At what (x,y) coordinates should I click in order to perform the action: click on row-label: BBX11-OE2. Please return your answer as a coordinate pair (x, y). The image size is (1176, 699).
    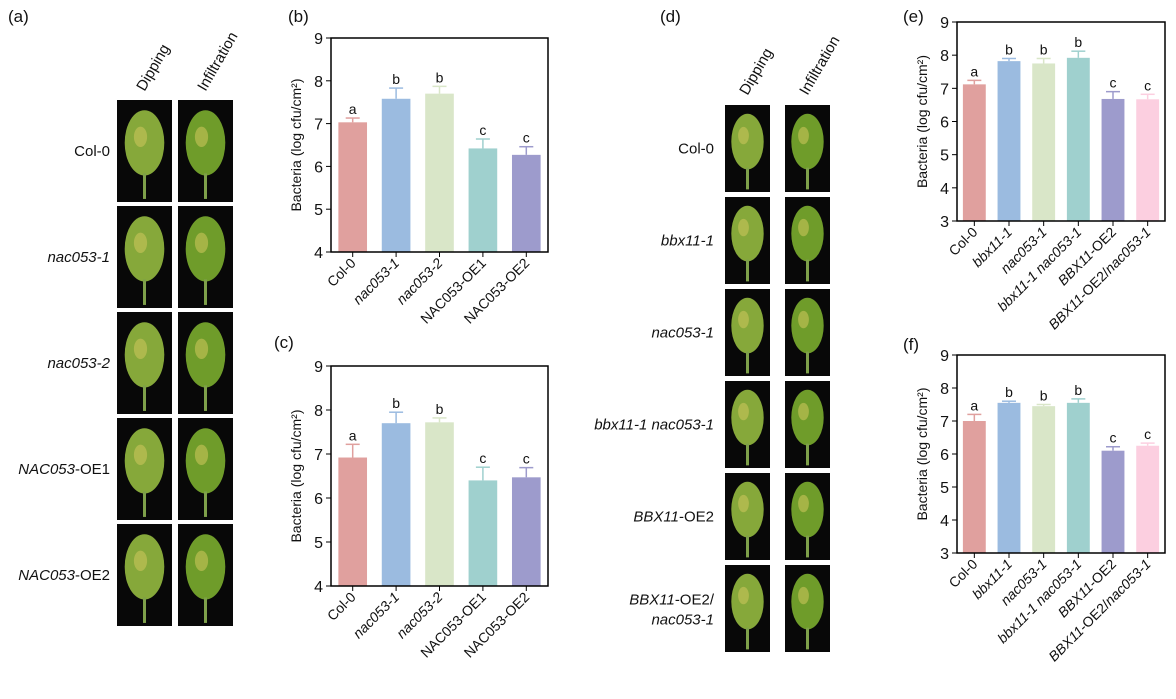
    Looking at the image, I should click on (673, 517).